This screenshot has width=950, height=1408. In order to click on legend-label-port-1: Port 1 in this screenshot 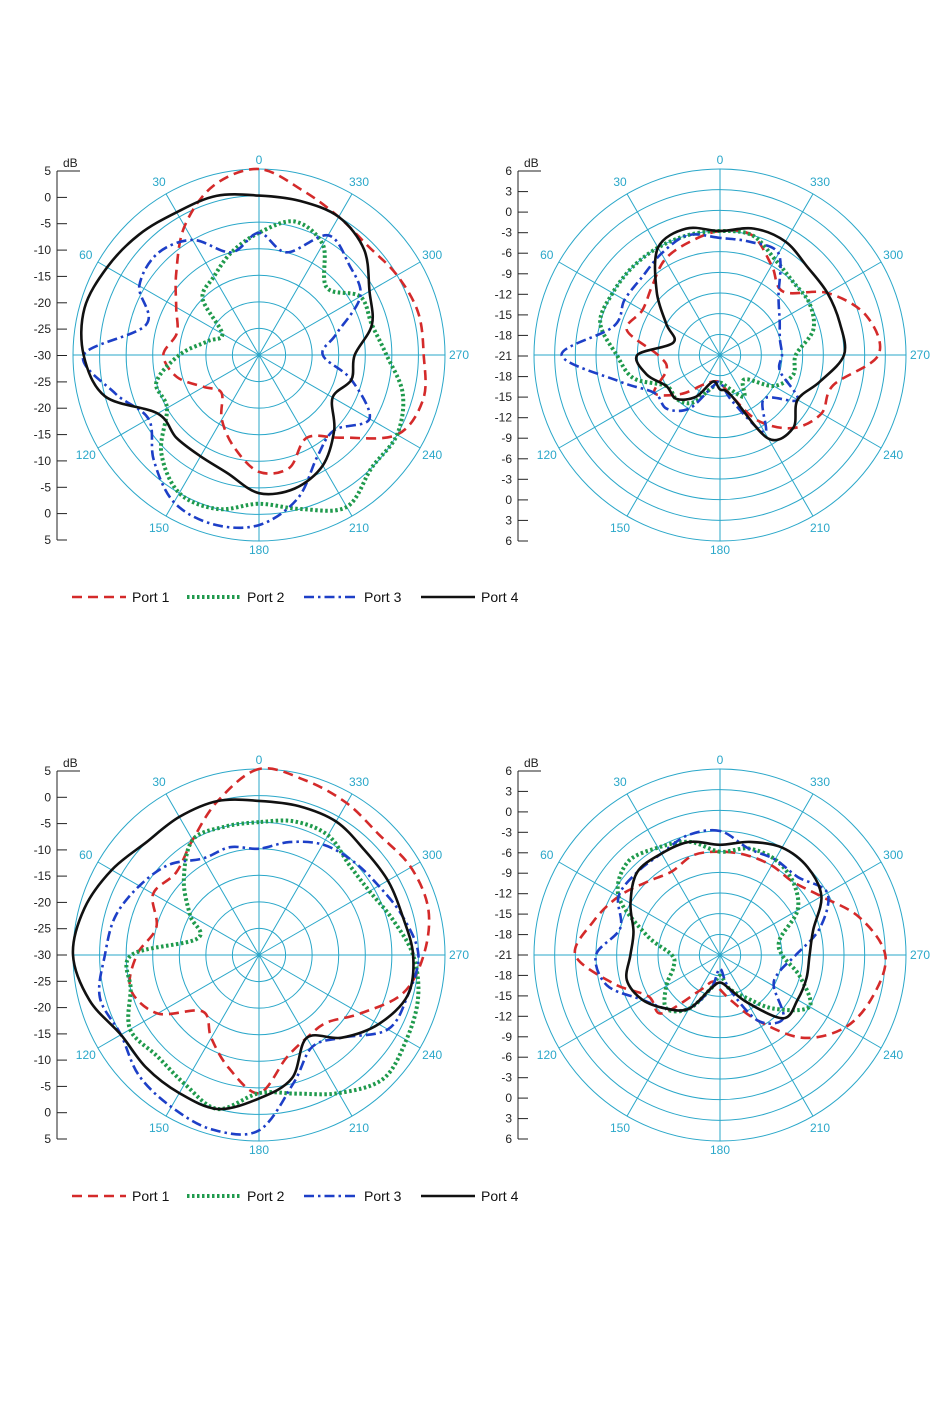, I will do `click(151, 597)`.